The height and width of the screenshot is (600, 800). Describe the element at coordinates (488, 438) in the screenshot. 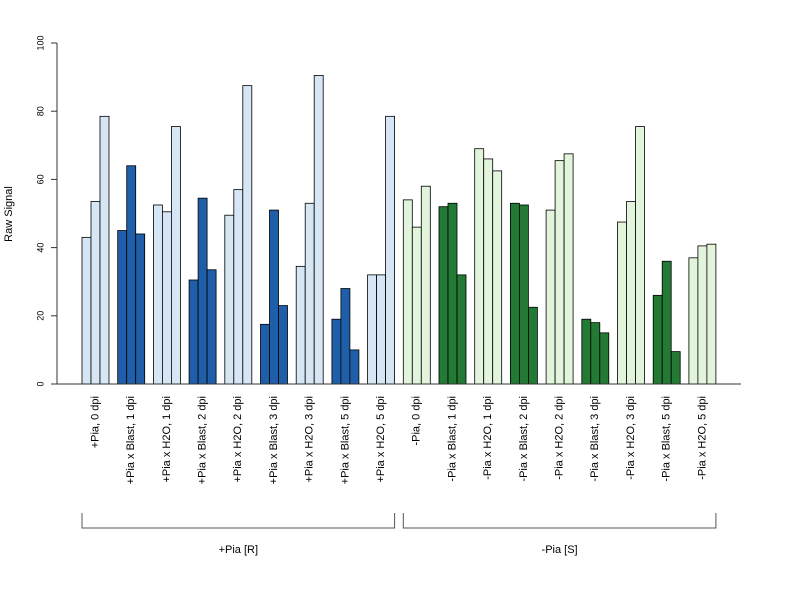

I see `category-label: -Pia x H2O, 1 dpi` at that location.